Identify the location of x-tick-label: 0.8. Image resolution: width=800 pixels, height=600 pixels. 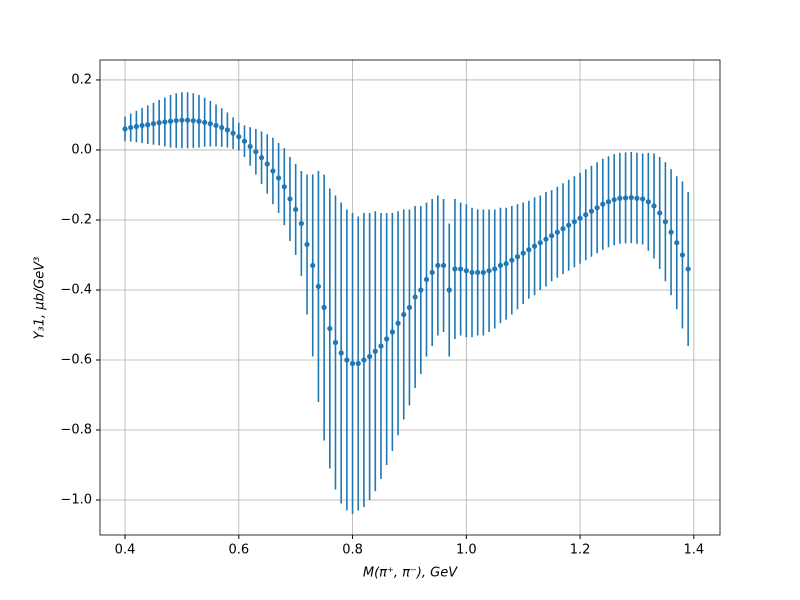
(352, 550).